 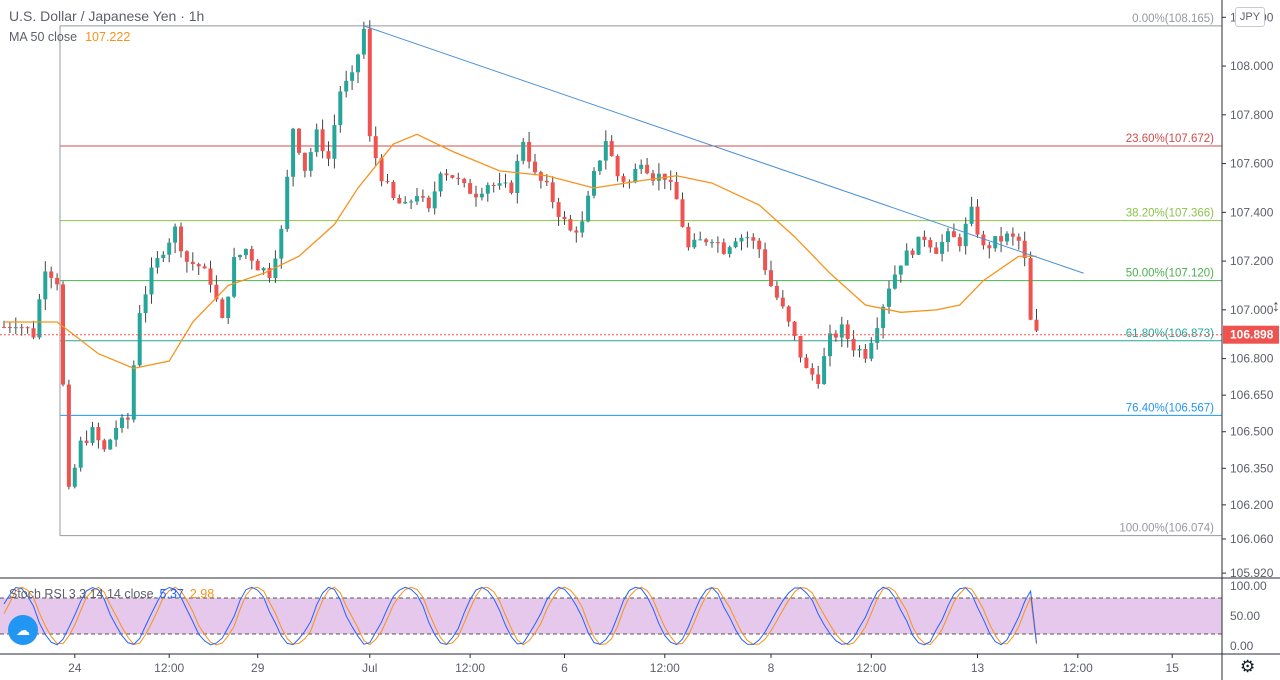 I want to click on stoch-tick-label: 100.00, so click(x=1248, y=586).